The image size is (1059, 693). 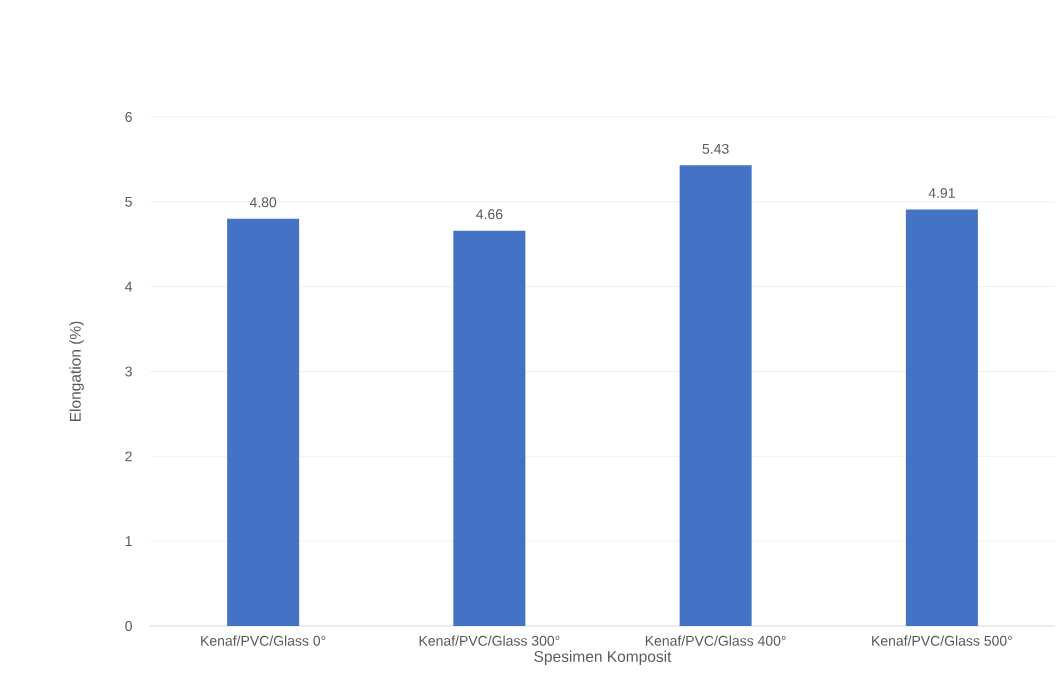 What do you see at coordinates (941, 193) in the screenshot?
I see `data-label: 4.91` at bounding box center [941, 193].